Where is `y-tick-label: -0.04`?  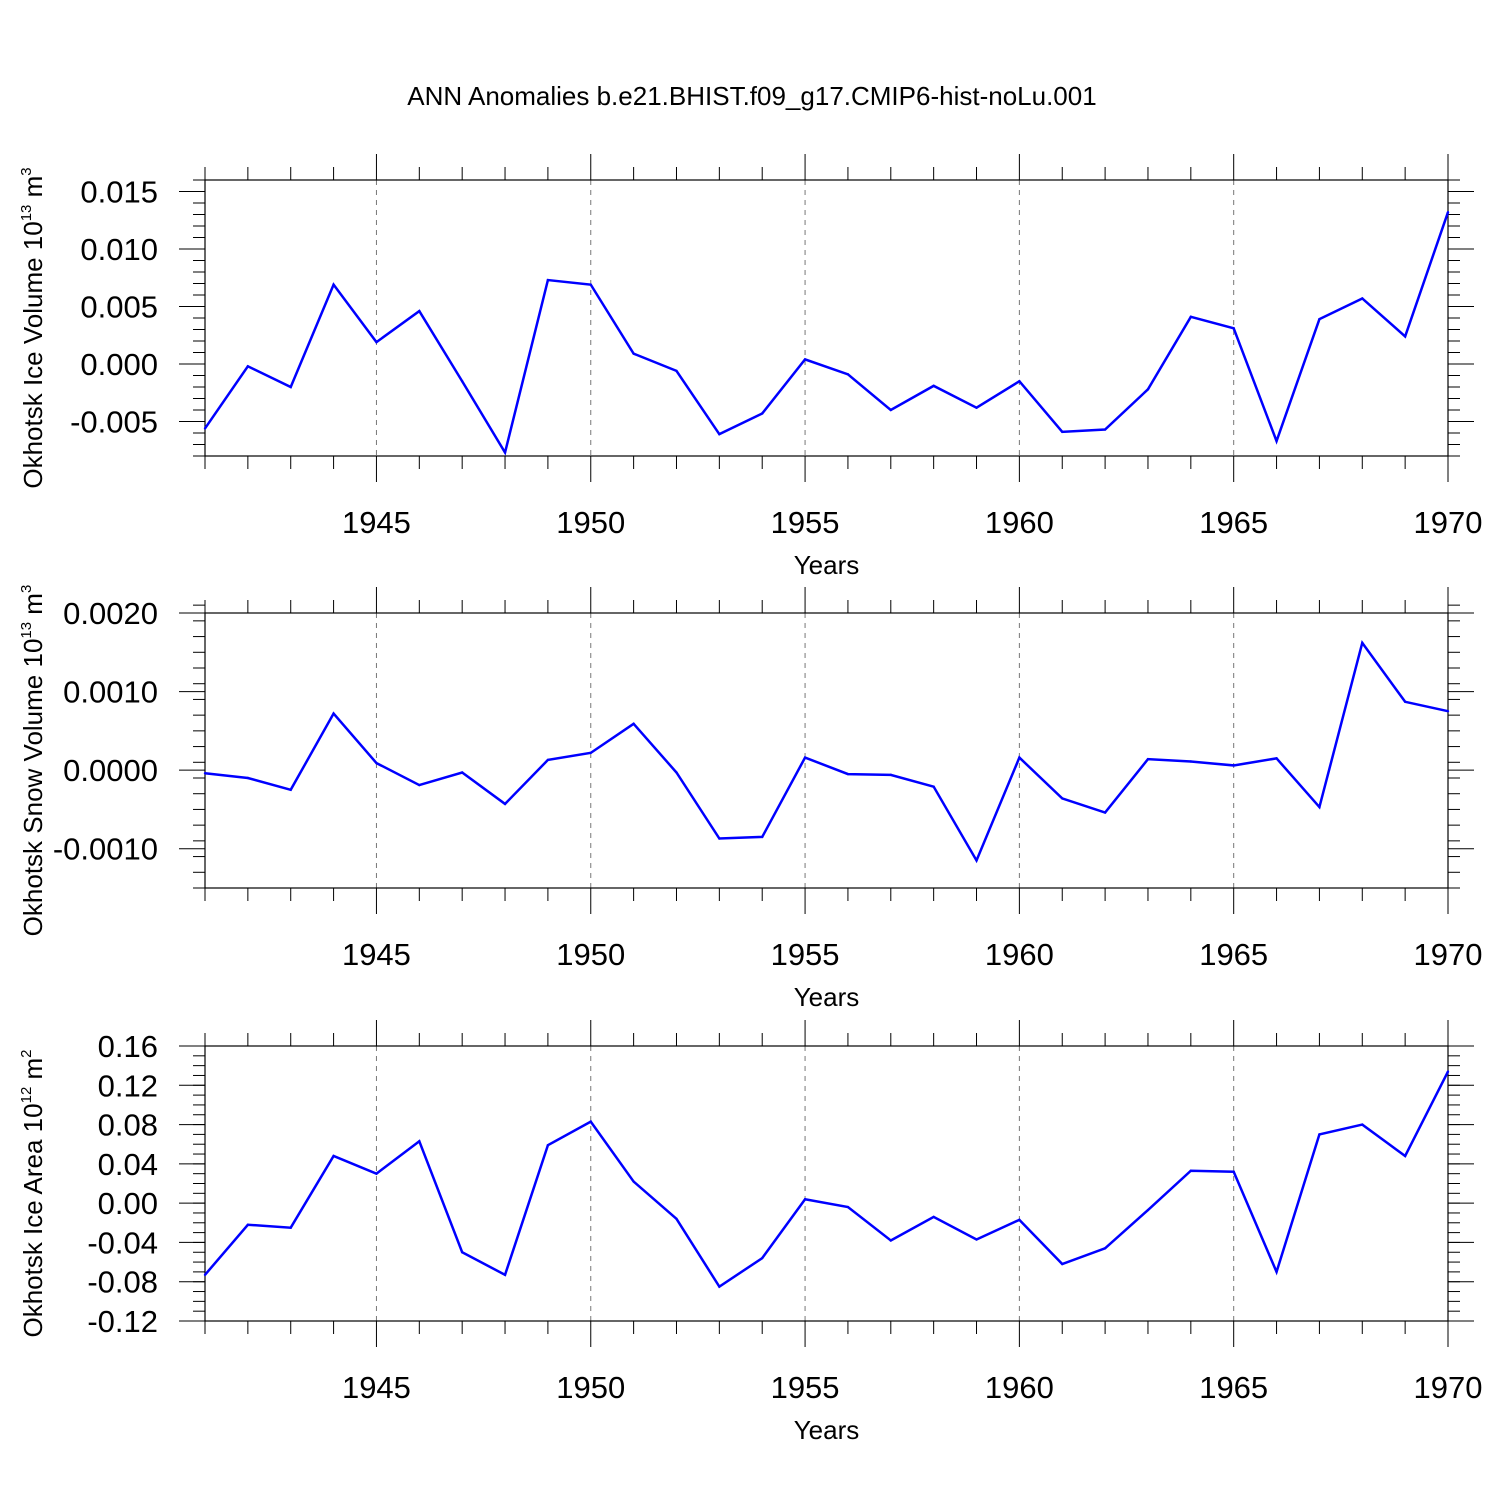 y-tick-label: -0.04 is located at coordinates (122, 1242).